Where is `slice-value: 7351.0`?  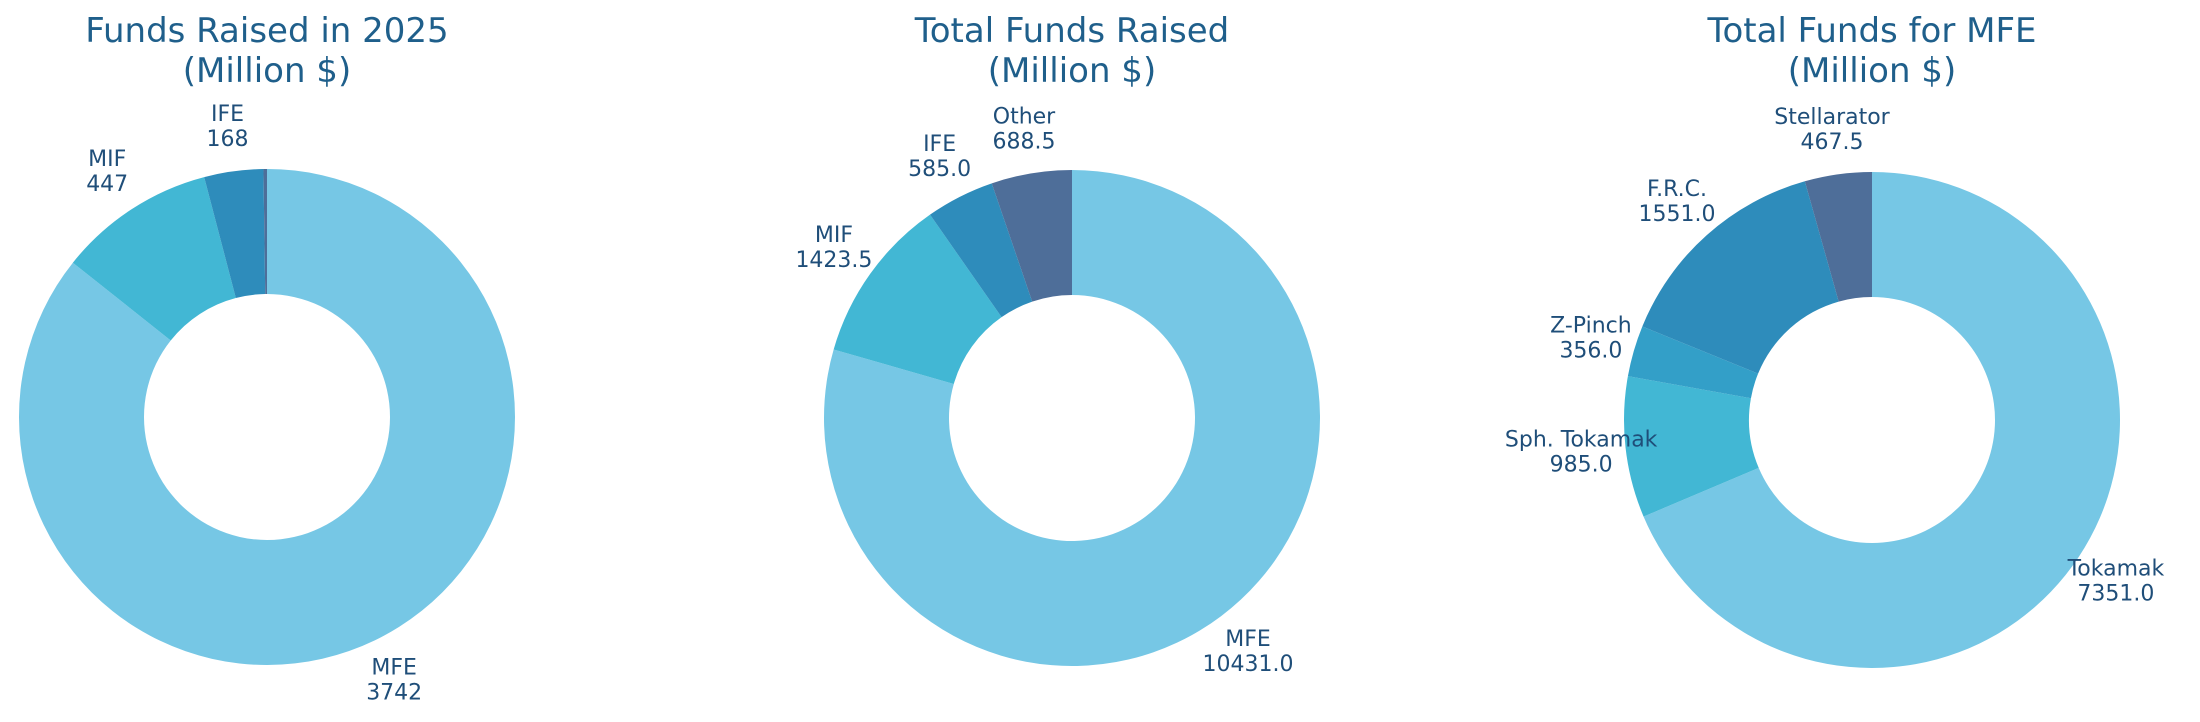 slice-value: 7351.0 is located at coordinates (2115, 594).